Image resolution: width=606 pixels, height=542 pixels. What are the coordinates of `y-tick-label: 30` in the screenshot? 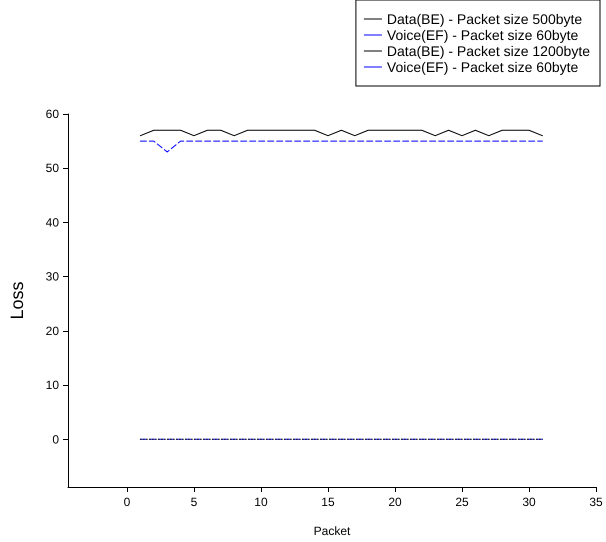 It's located at (53, 277).